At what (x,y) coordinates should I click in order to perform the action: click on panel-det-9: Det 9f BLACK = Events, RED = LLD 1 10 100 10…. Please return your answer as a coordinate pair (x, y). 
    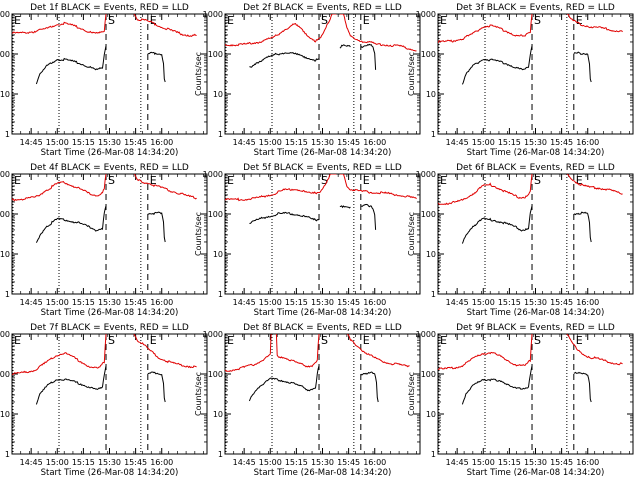
    Looking at the image, I should click on (520, 400).